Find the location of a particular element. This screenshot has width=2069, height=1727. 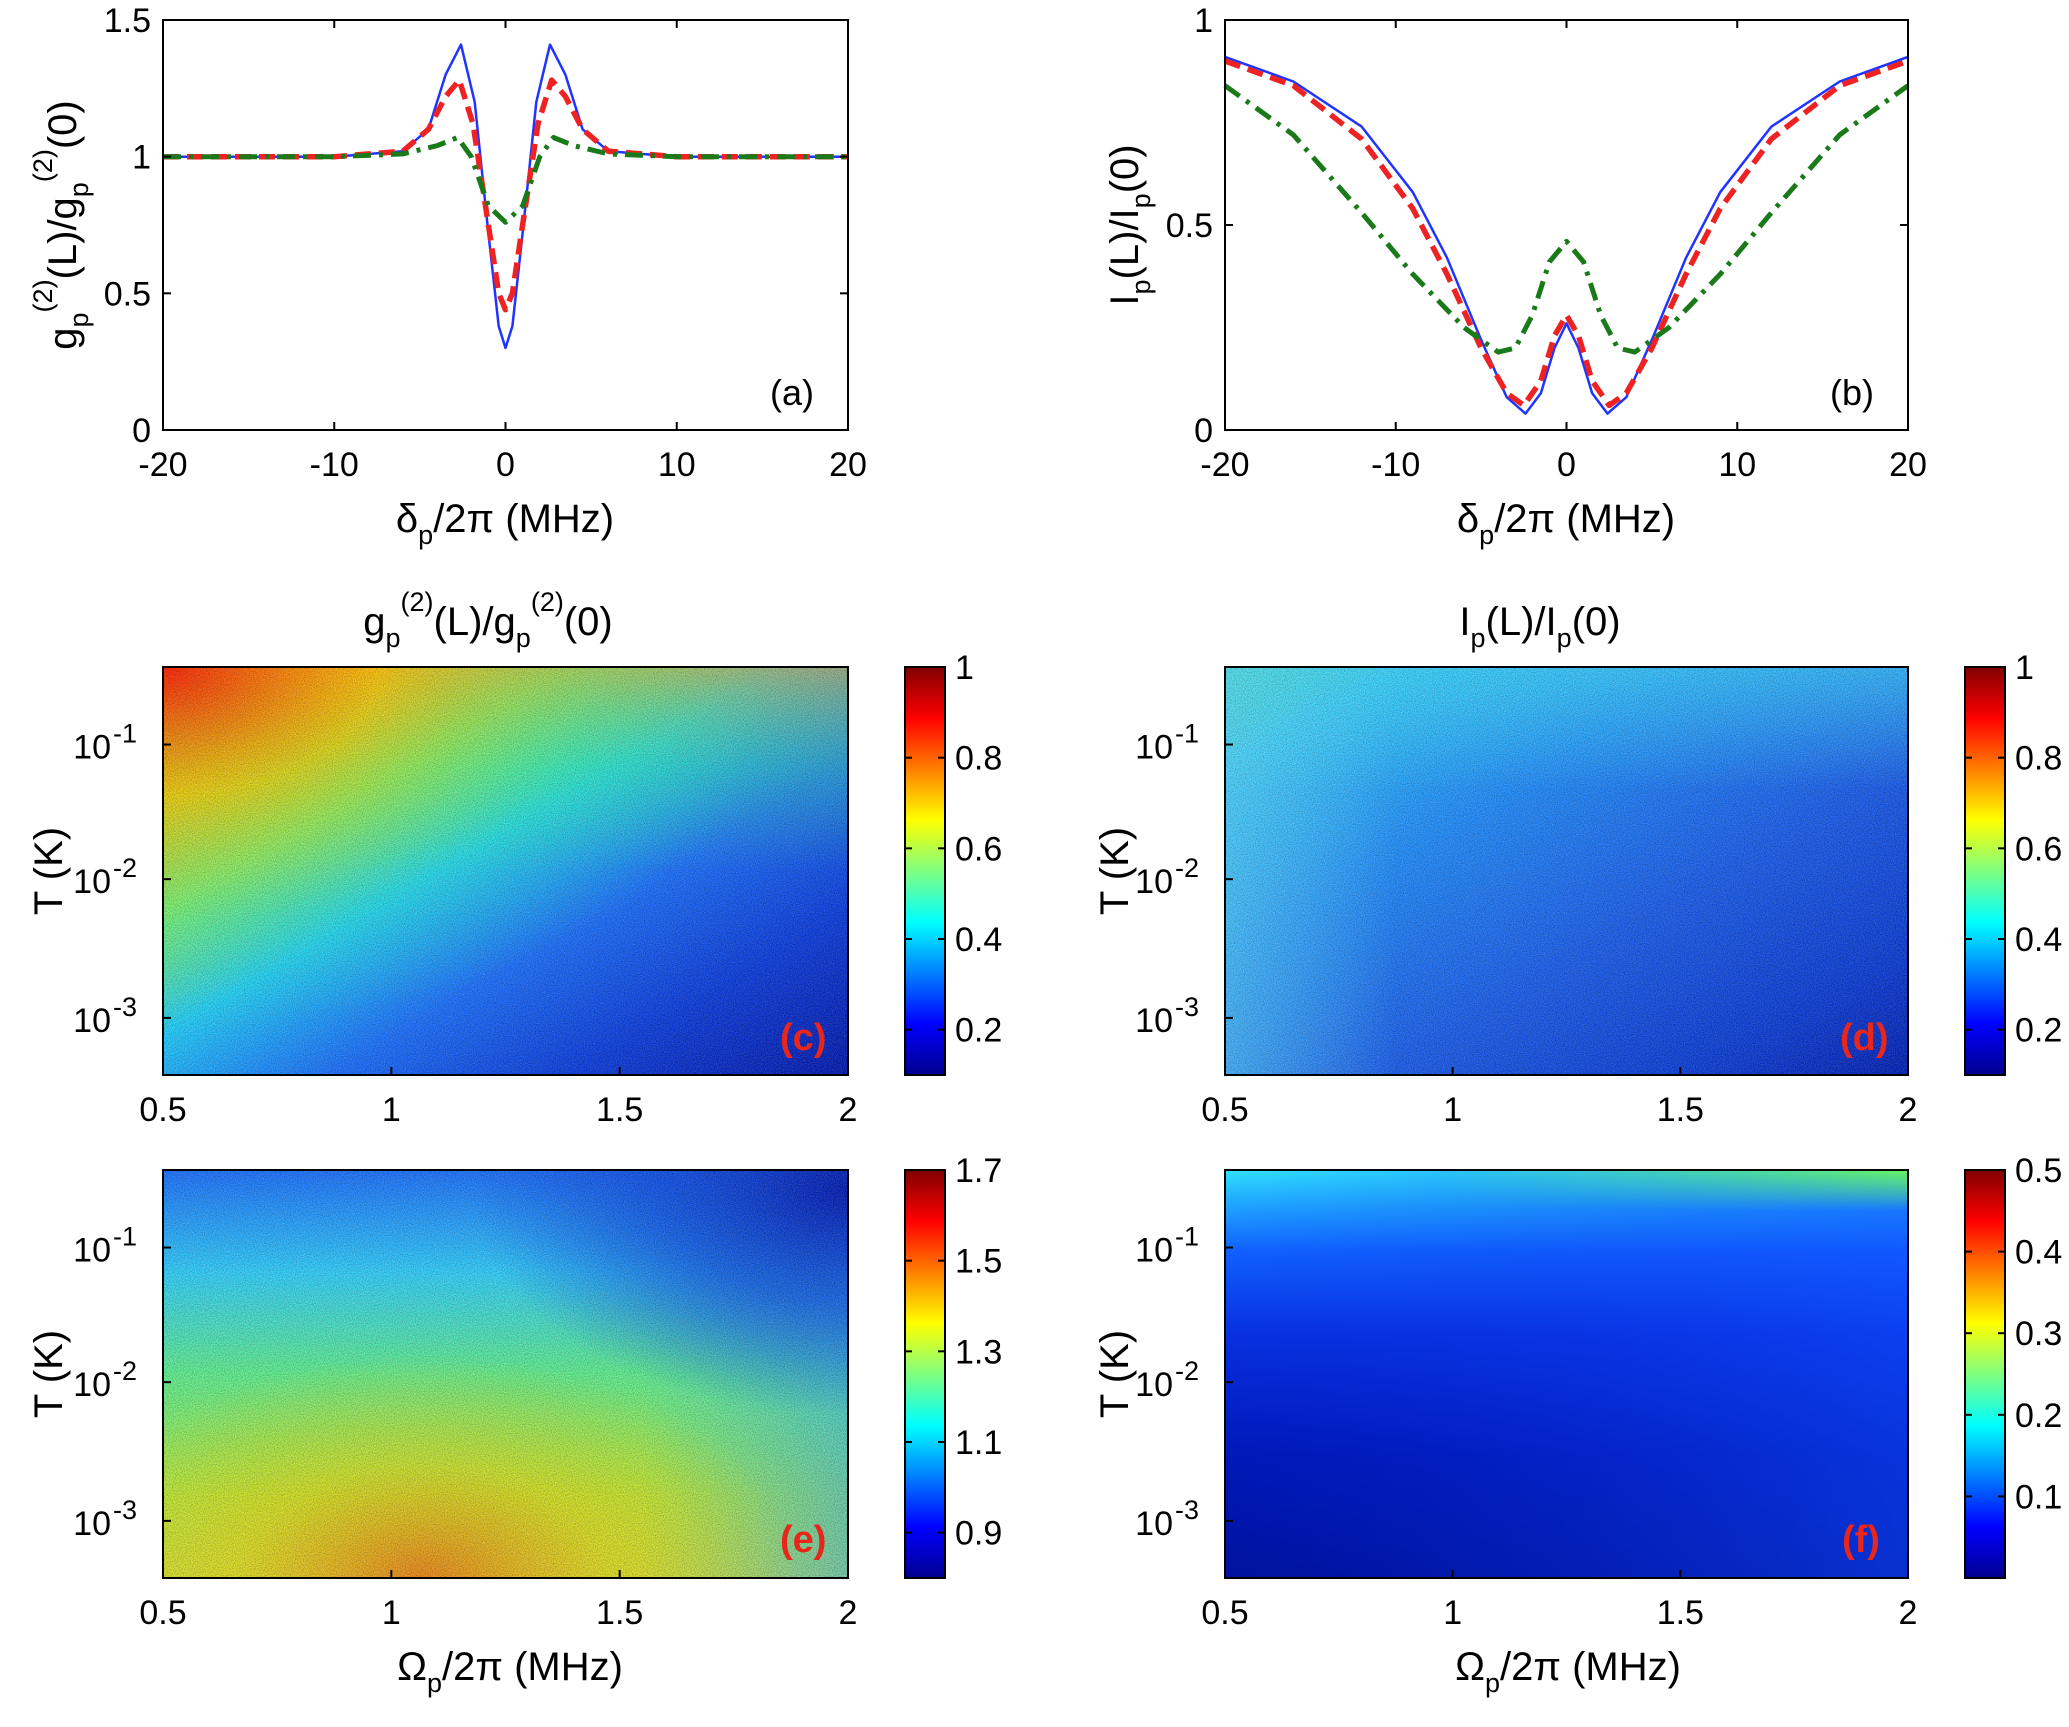

panel-d-ylabel: T (K) is located at coordinates (1115, 871).